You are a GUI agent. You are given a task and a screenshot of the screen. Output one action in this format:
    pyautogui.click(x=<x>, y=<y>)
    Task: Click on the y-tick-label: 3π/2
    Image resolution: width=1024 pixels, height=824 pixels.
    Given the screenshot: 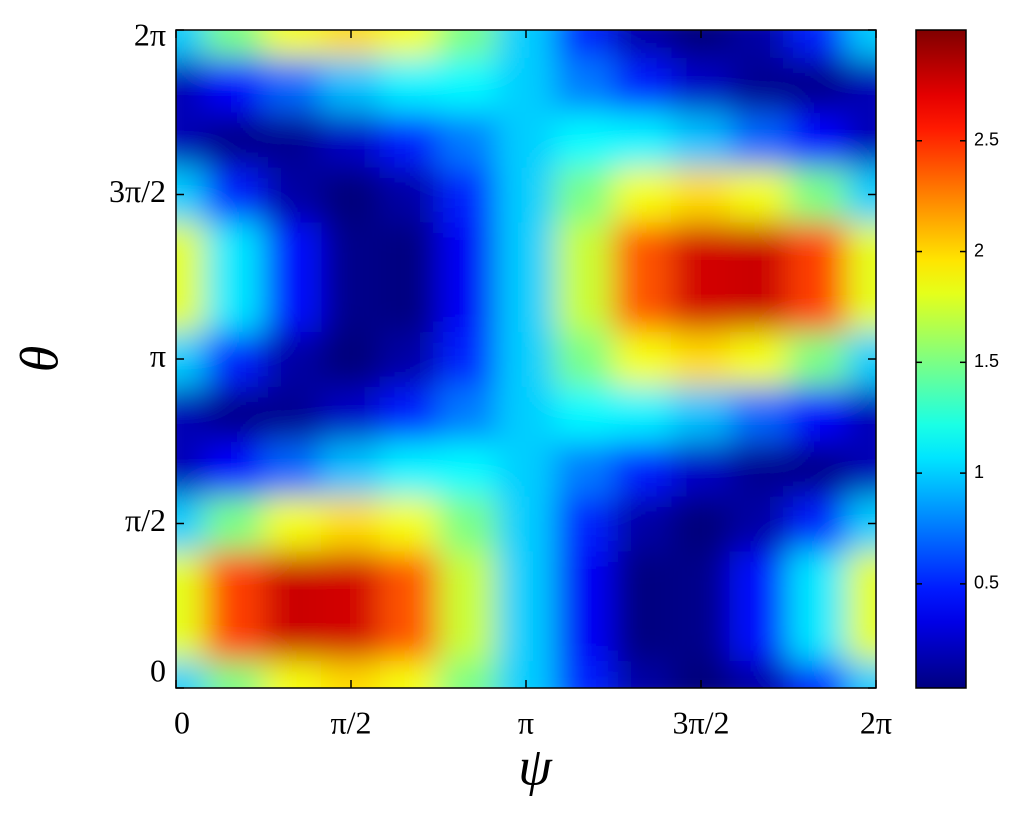 What is the action you would take?
    pyautogui.click(x=137, y=191)
    